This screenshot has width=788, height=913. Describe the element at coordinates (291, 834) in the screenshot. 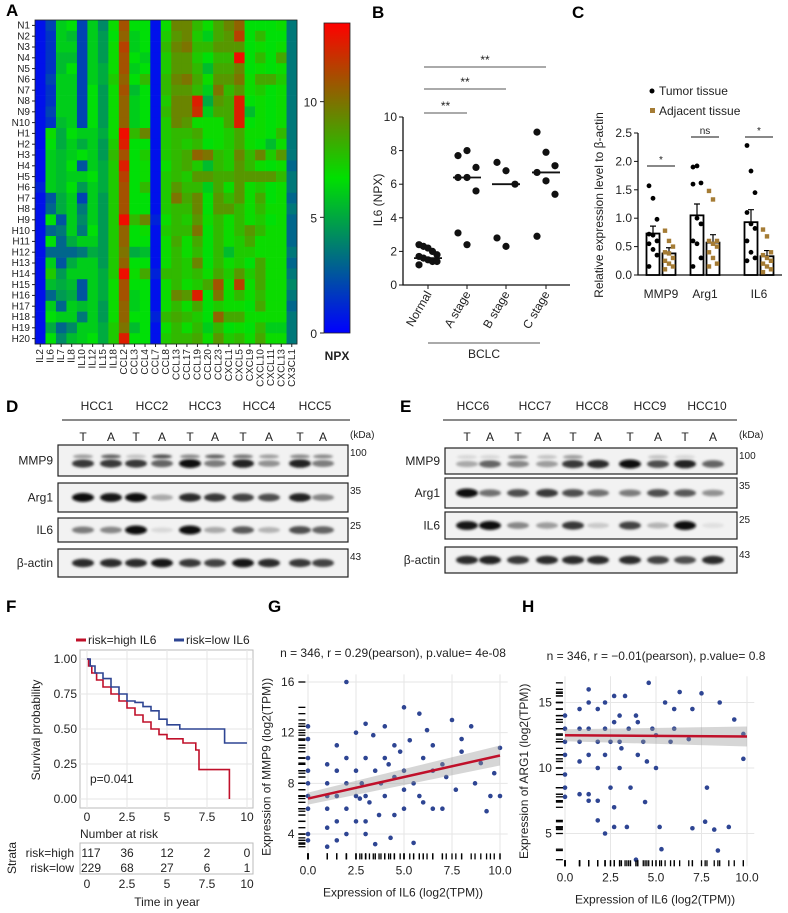

I see `y-tick-label: 4` at that location.